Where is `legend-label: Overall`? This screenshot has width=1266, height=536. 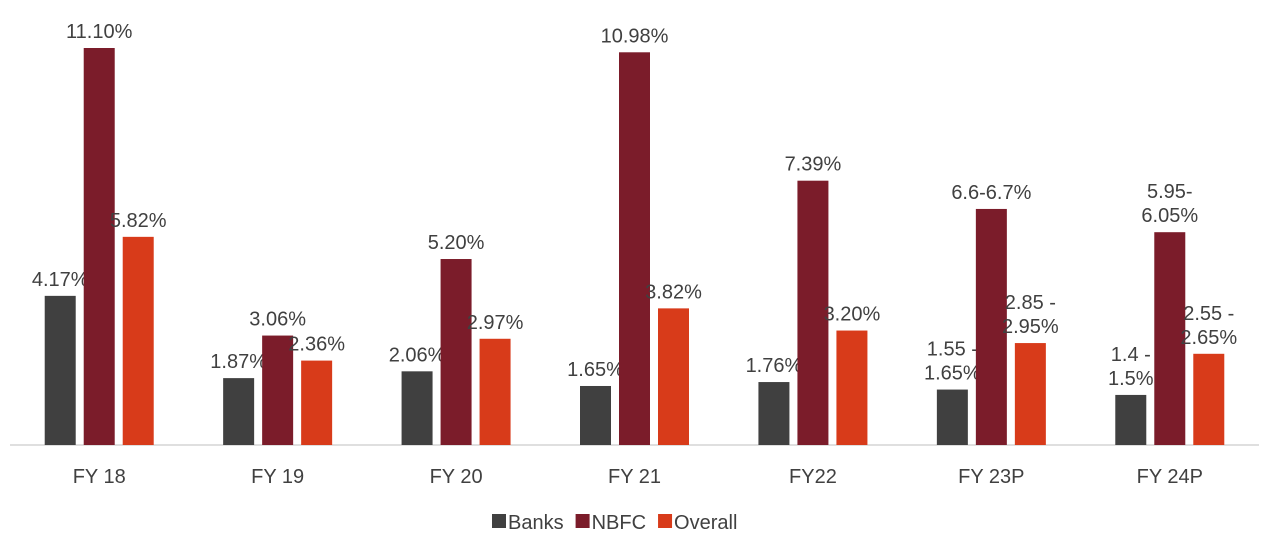
legend-label: Overall is located at coordinates (705, 523).